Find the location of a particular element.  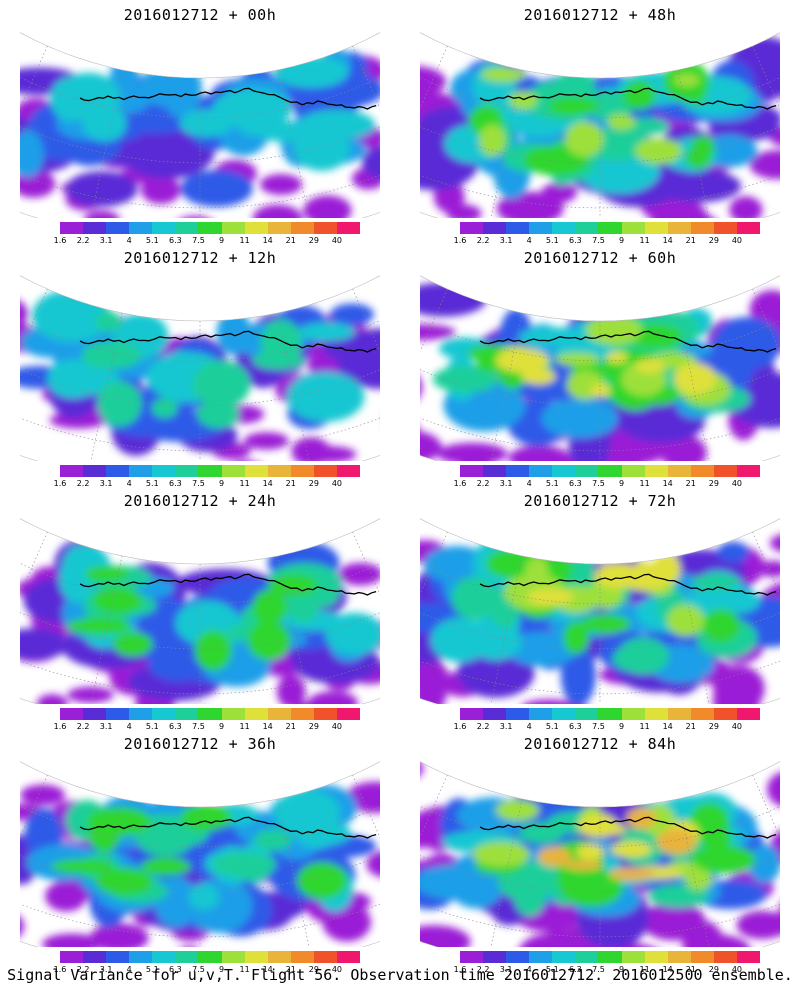

panel-title: 2016012712 + 72h is located at coordinates (600, 501).